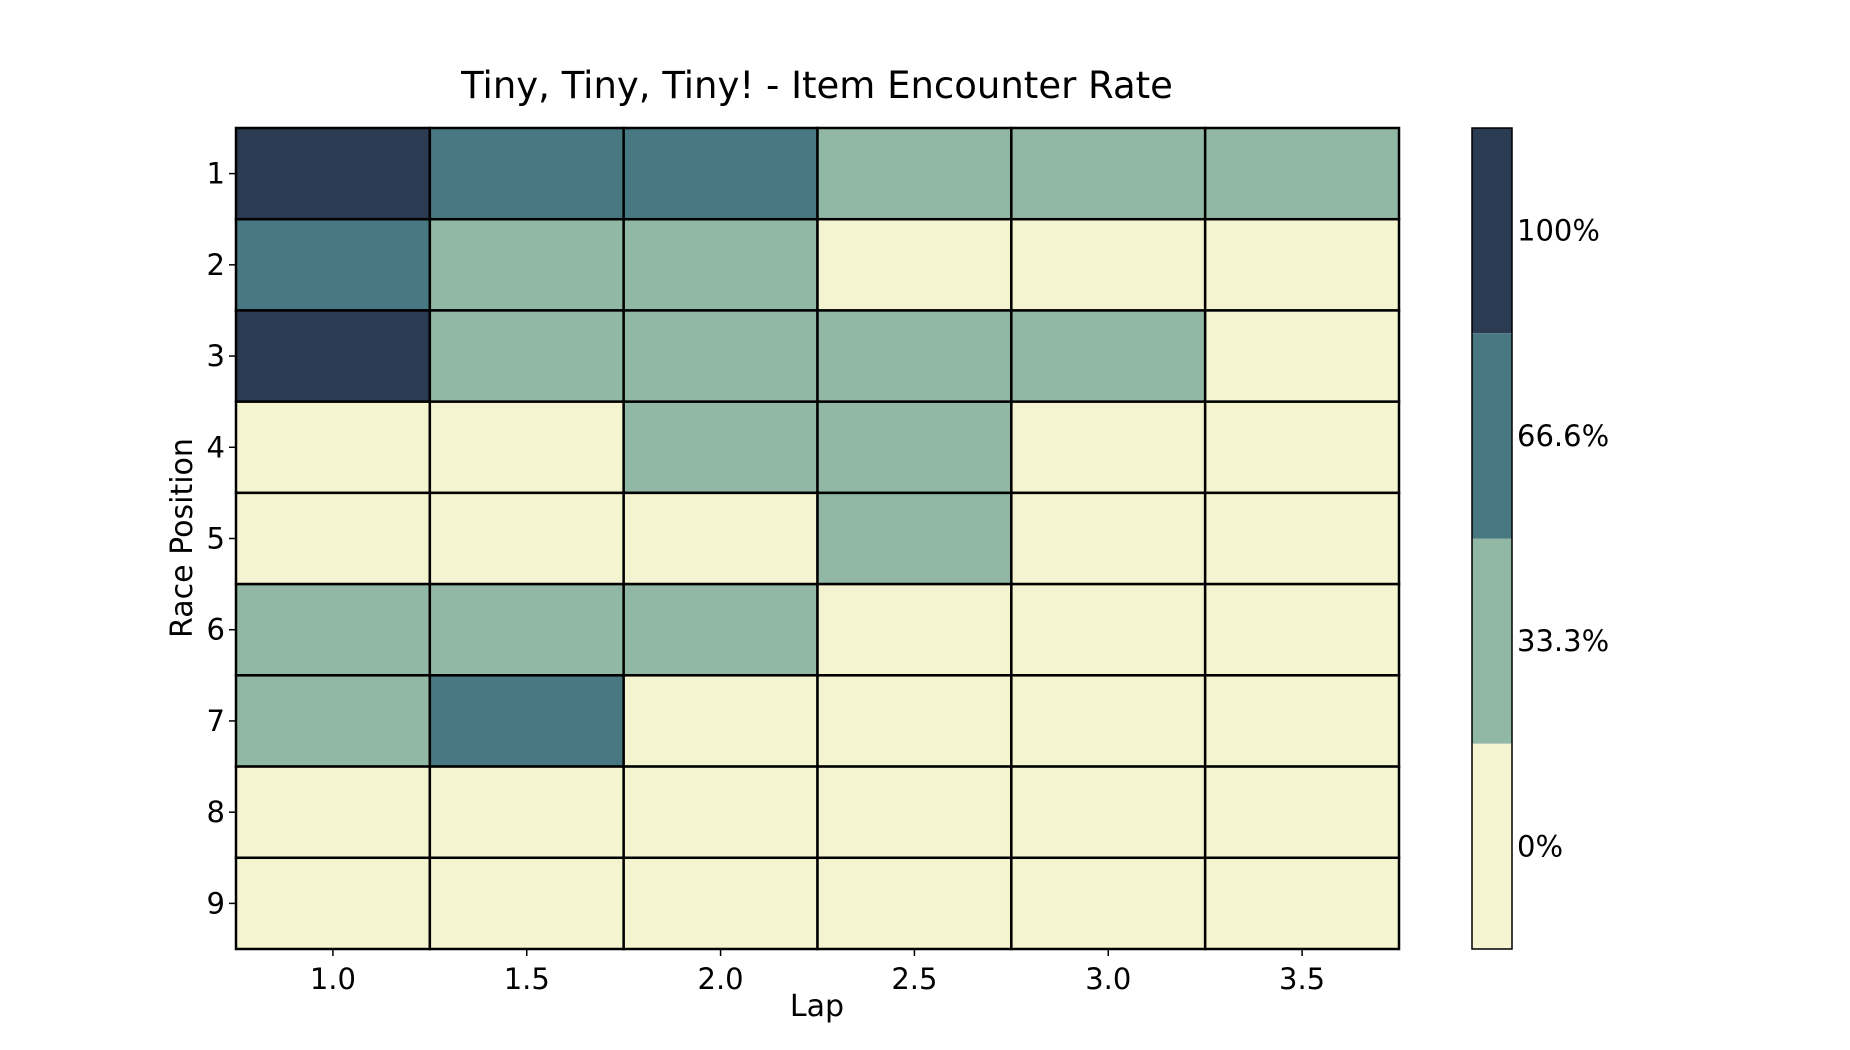 The height and width of the screenshot is (1050, 1850). What do you see at coordinates (1563, 436) in the screenshot?
I see `colorbar-label: 66.6%` at bounding box center [1563, 436].